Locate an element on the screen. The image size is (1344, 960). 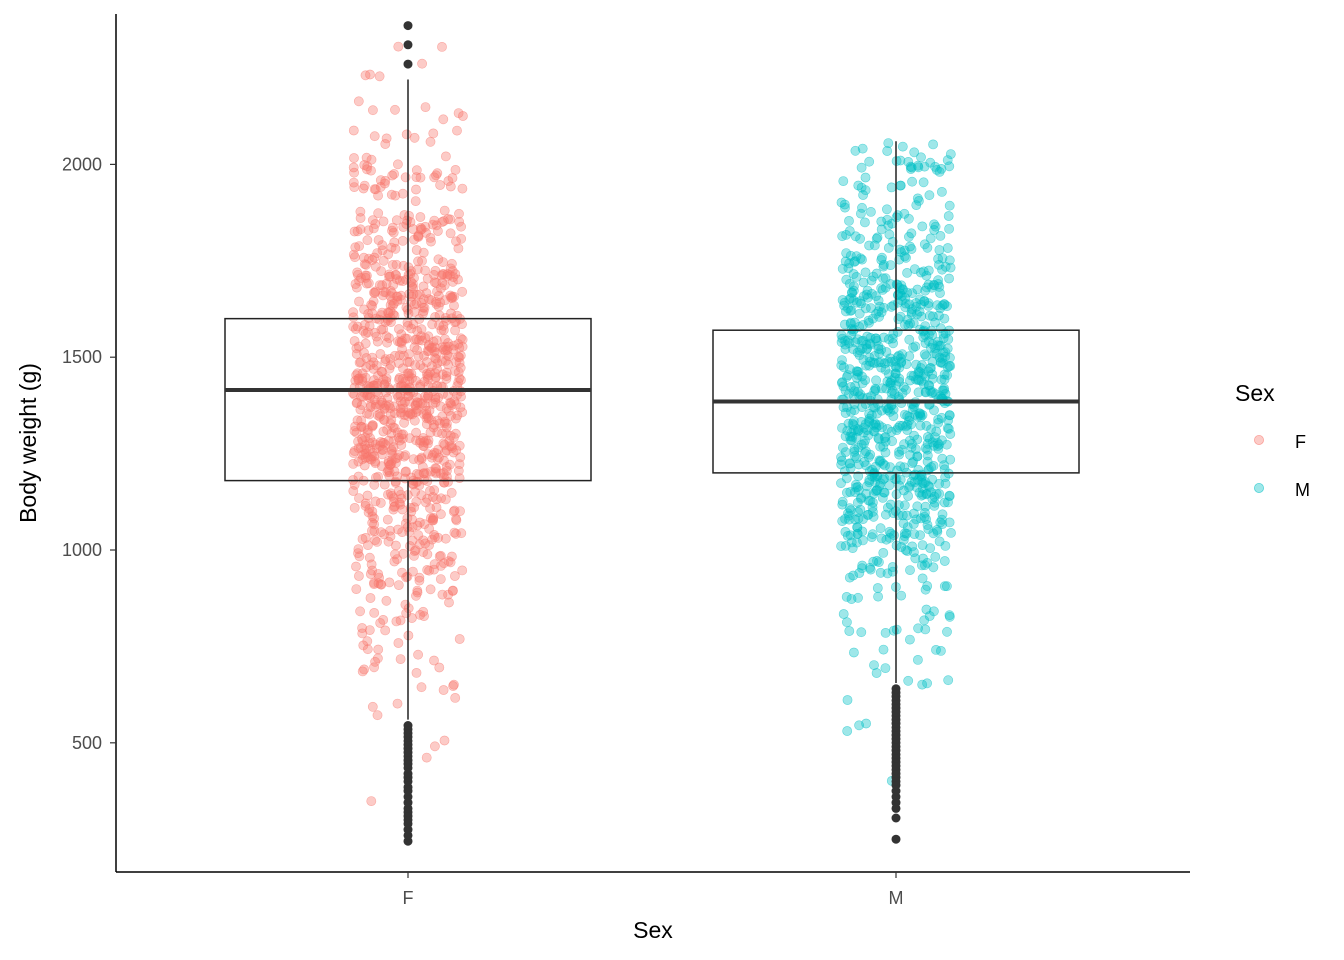
outlier-point-F is located at coordinates (408, 725).